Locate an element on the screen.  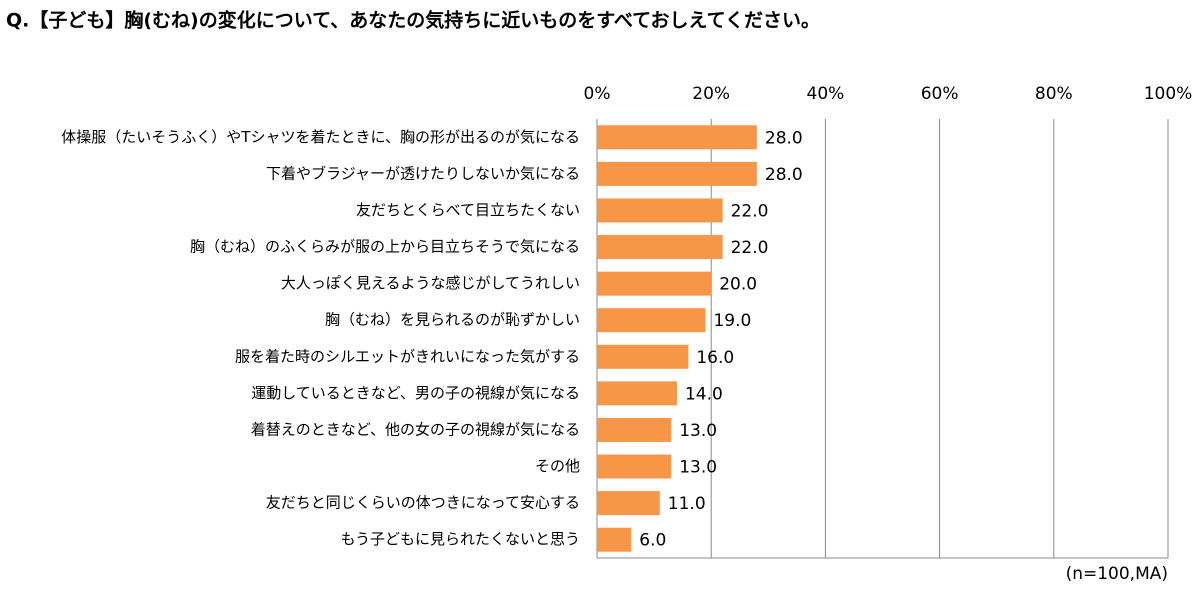
value-label: 11.0 is located at coordinates (687, 504).